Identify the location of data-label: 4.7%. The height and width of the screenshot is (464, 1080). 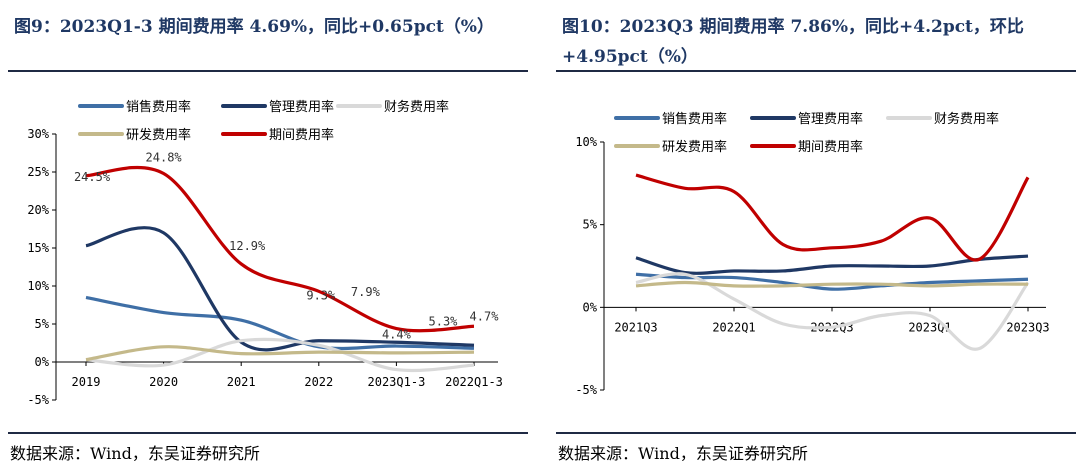
(485, 316).